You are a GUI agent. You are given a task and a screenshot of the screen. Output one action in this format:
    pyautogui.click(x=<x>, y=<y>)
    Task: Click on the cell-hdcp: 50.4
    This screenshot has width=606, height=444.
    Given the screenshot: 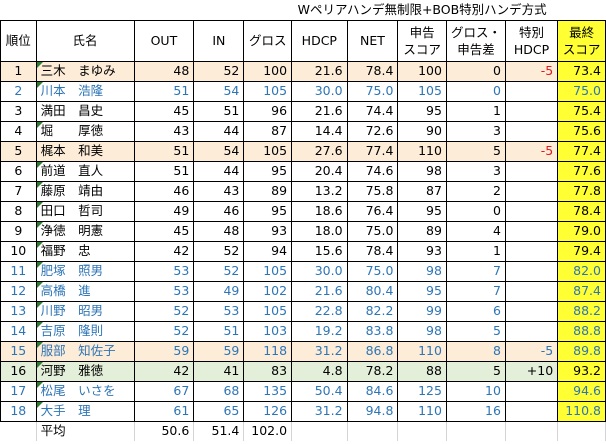 What is the action you would take?
    pyautogui.click(x=319, y=391)
    